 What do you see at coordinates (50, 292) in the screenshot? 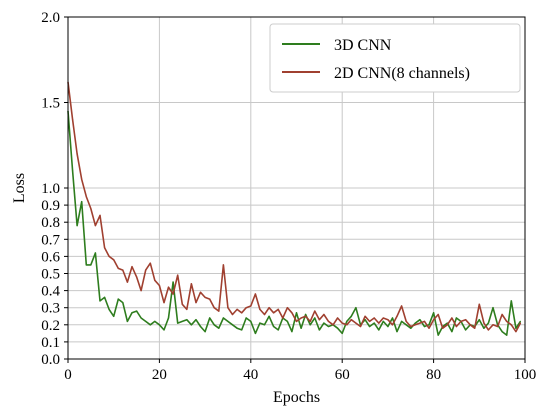
I see `y-tick-label: 0.4` at bounding box center [50, 292].